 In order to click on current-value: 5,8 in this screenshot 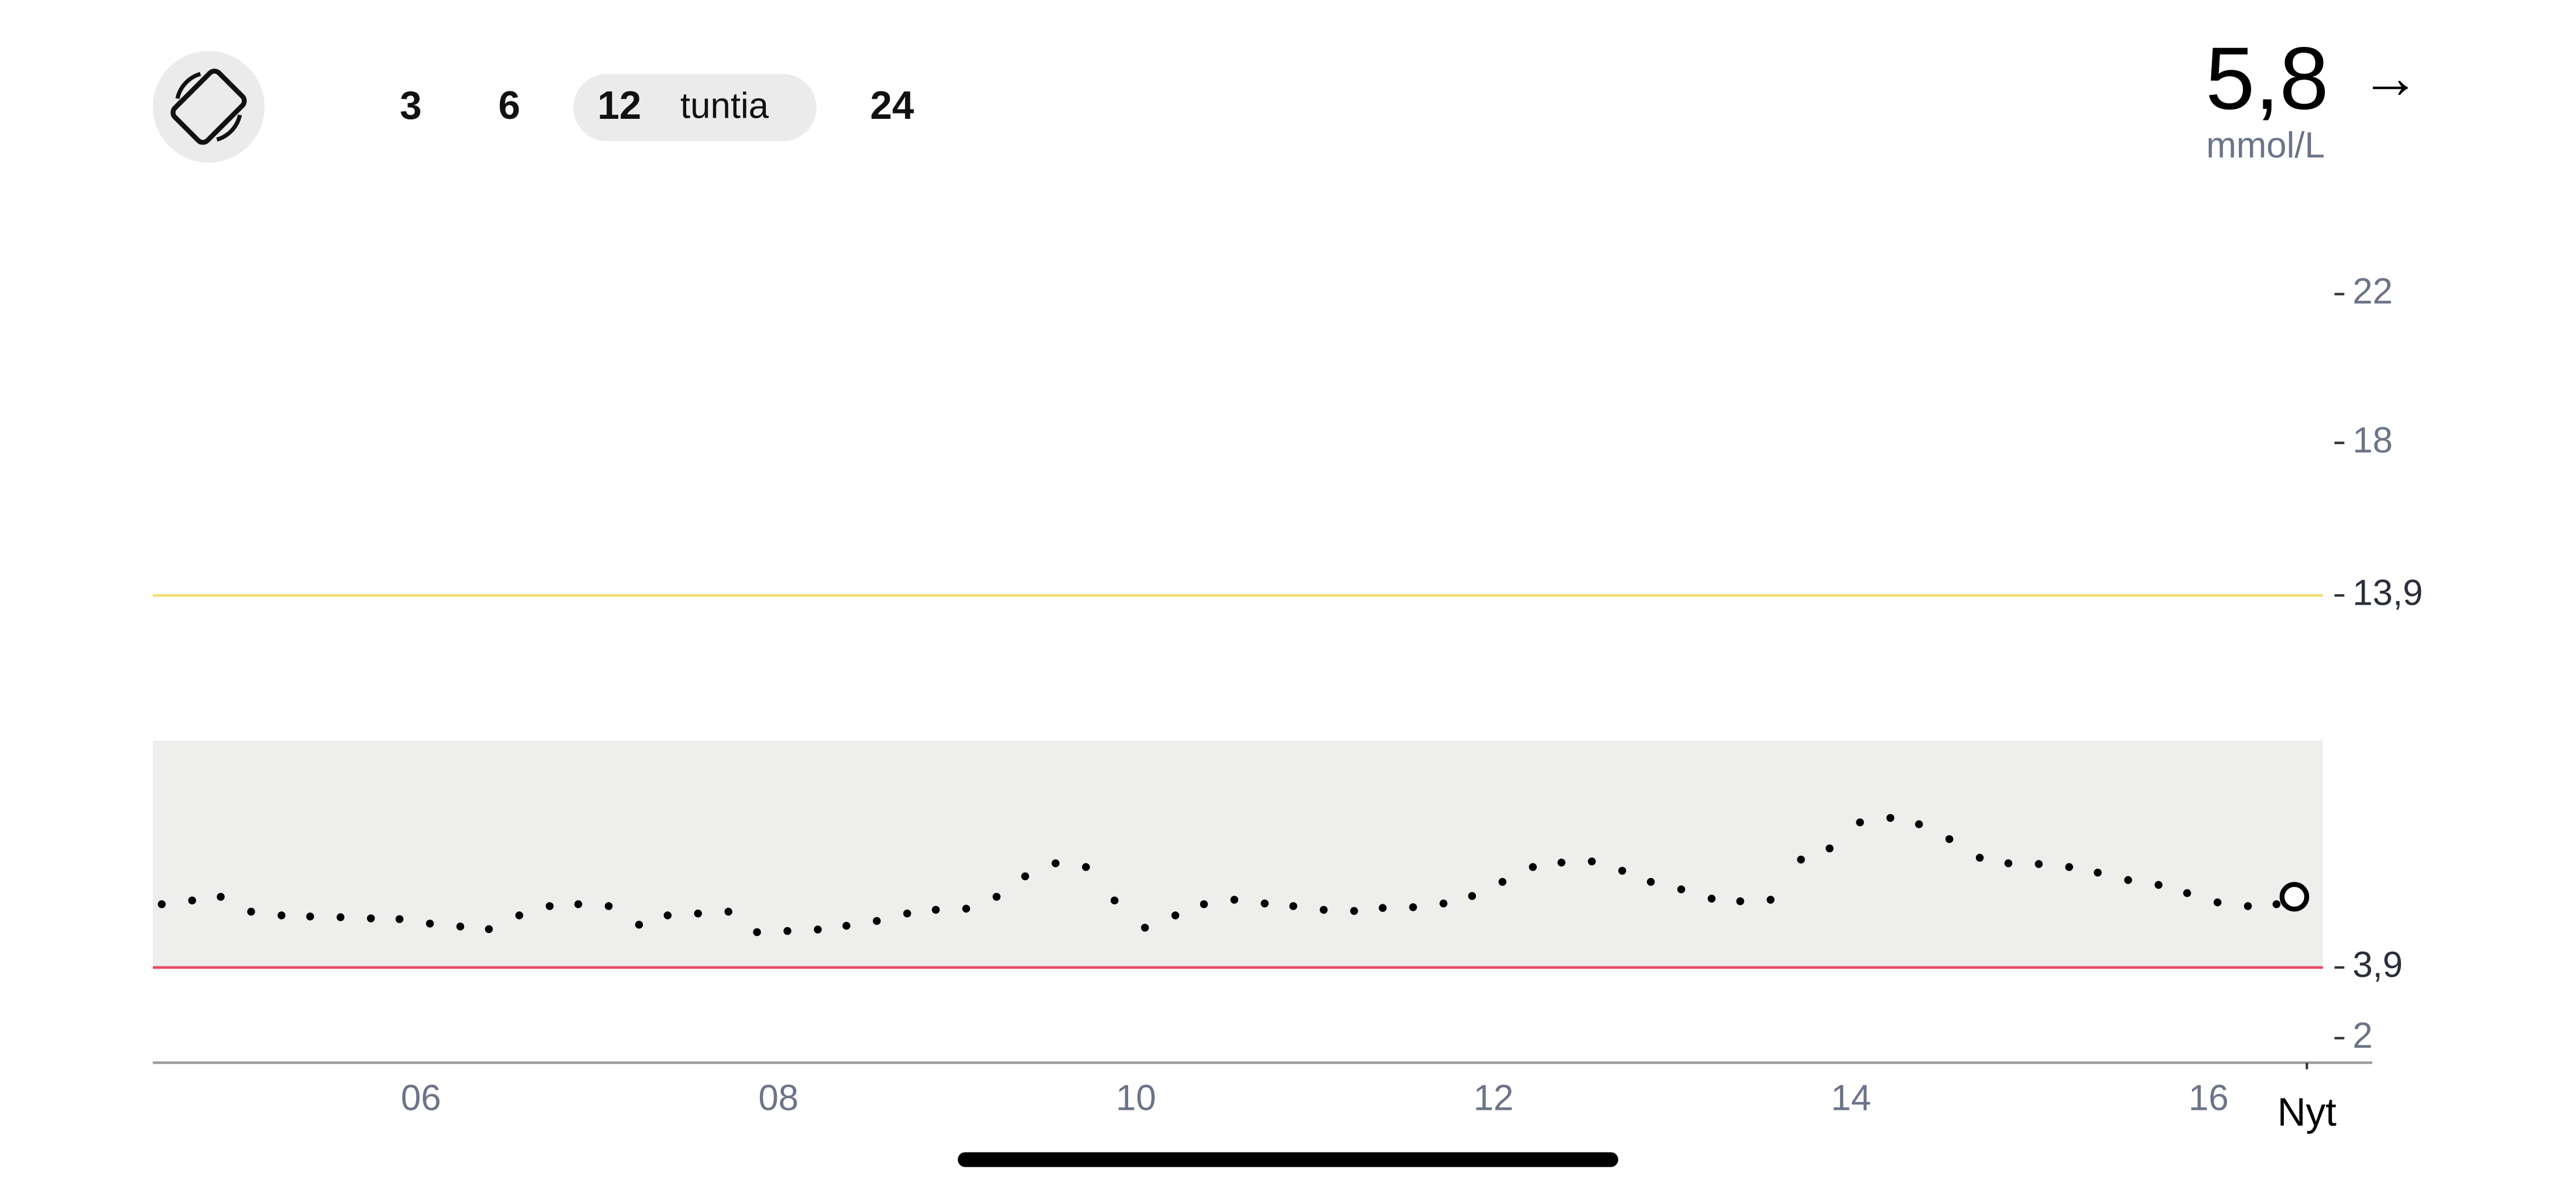, I will do `click(2267, 78)`.